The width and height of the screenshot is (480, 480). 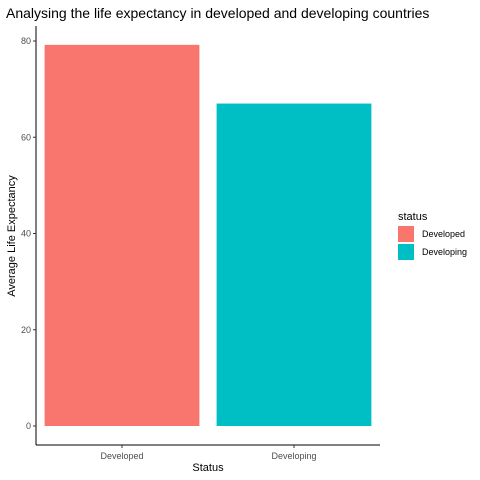 I want to click on y-tick-label: 60, so click(x=26, y=137).